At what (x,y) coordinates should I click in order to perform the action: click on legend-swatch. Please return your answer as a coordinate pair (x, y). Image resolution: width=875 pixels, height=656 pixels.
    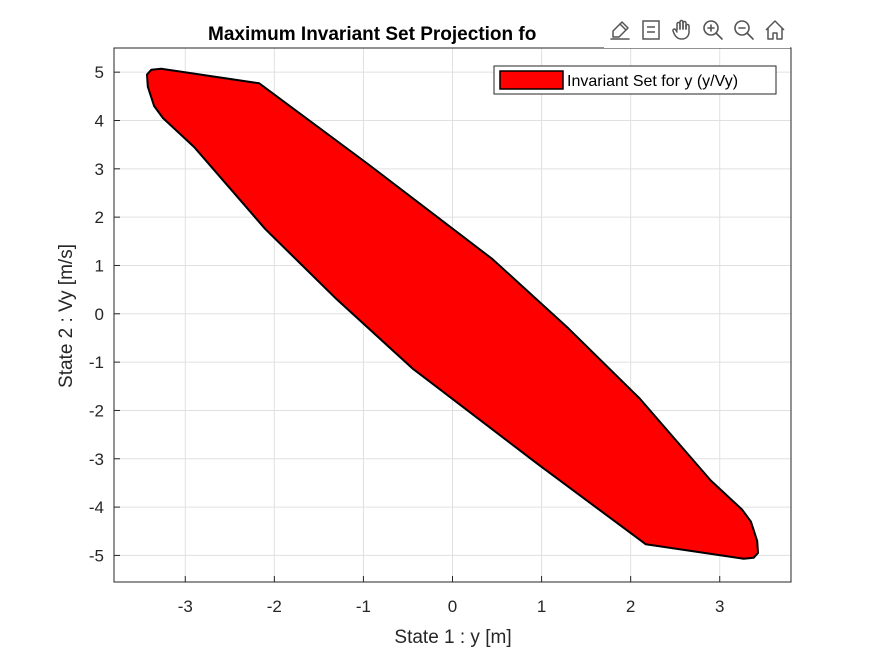
    Looking at the image, I should click on (531, 80).